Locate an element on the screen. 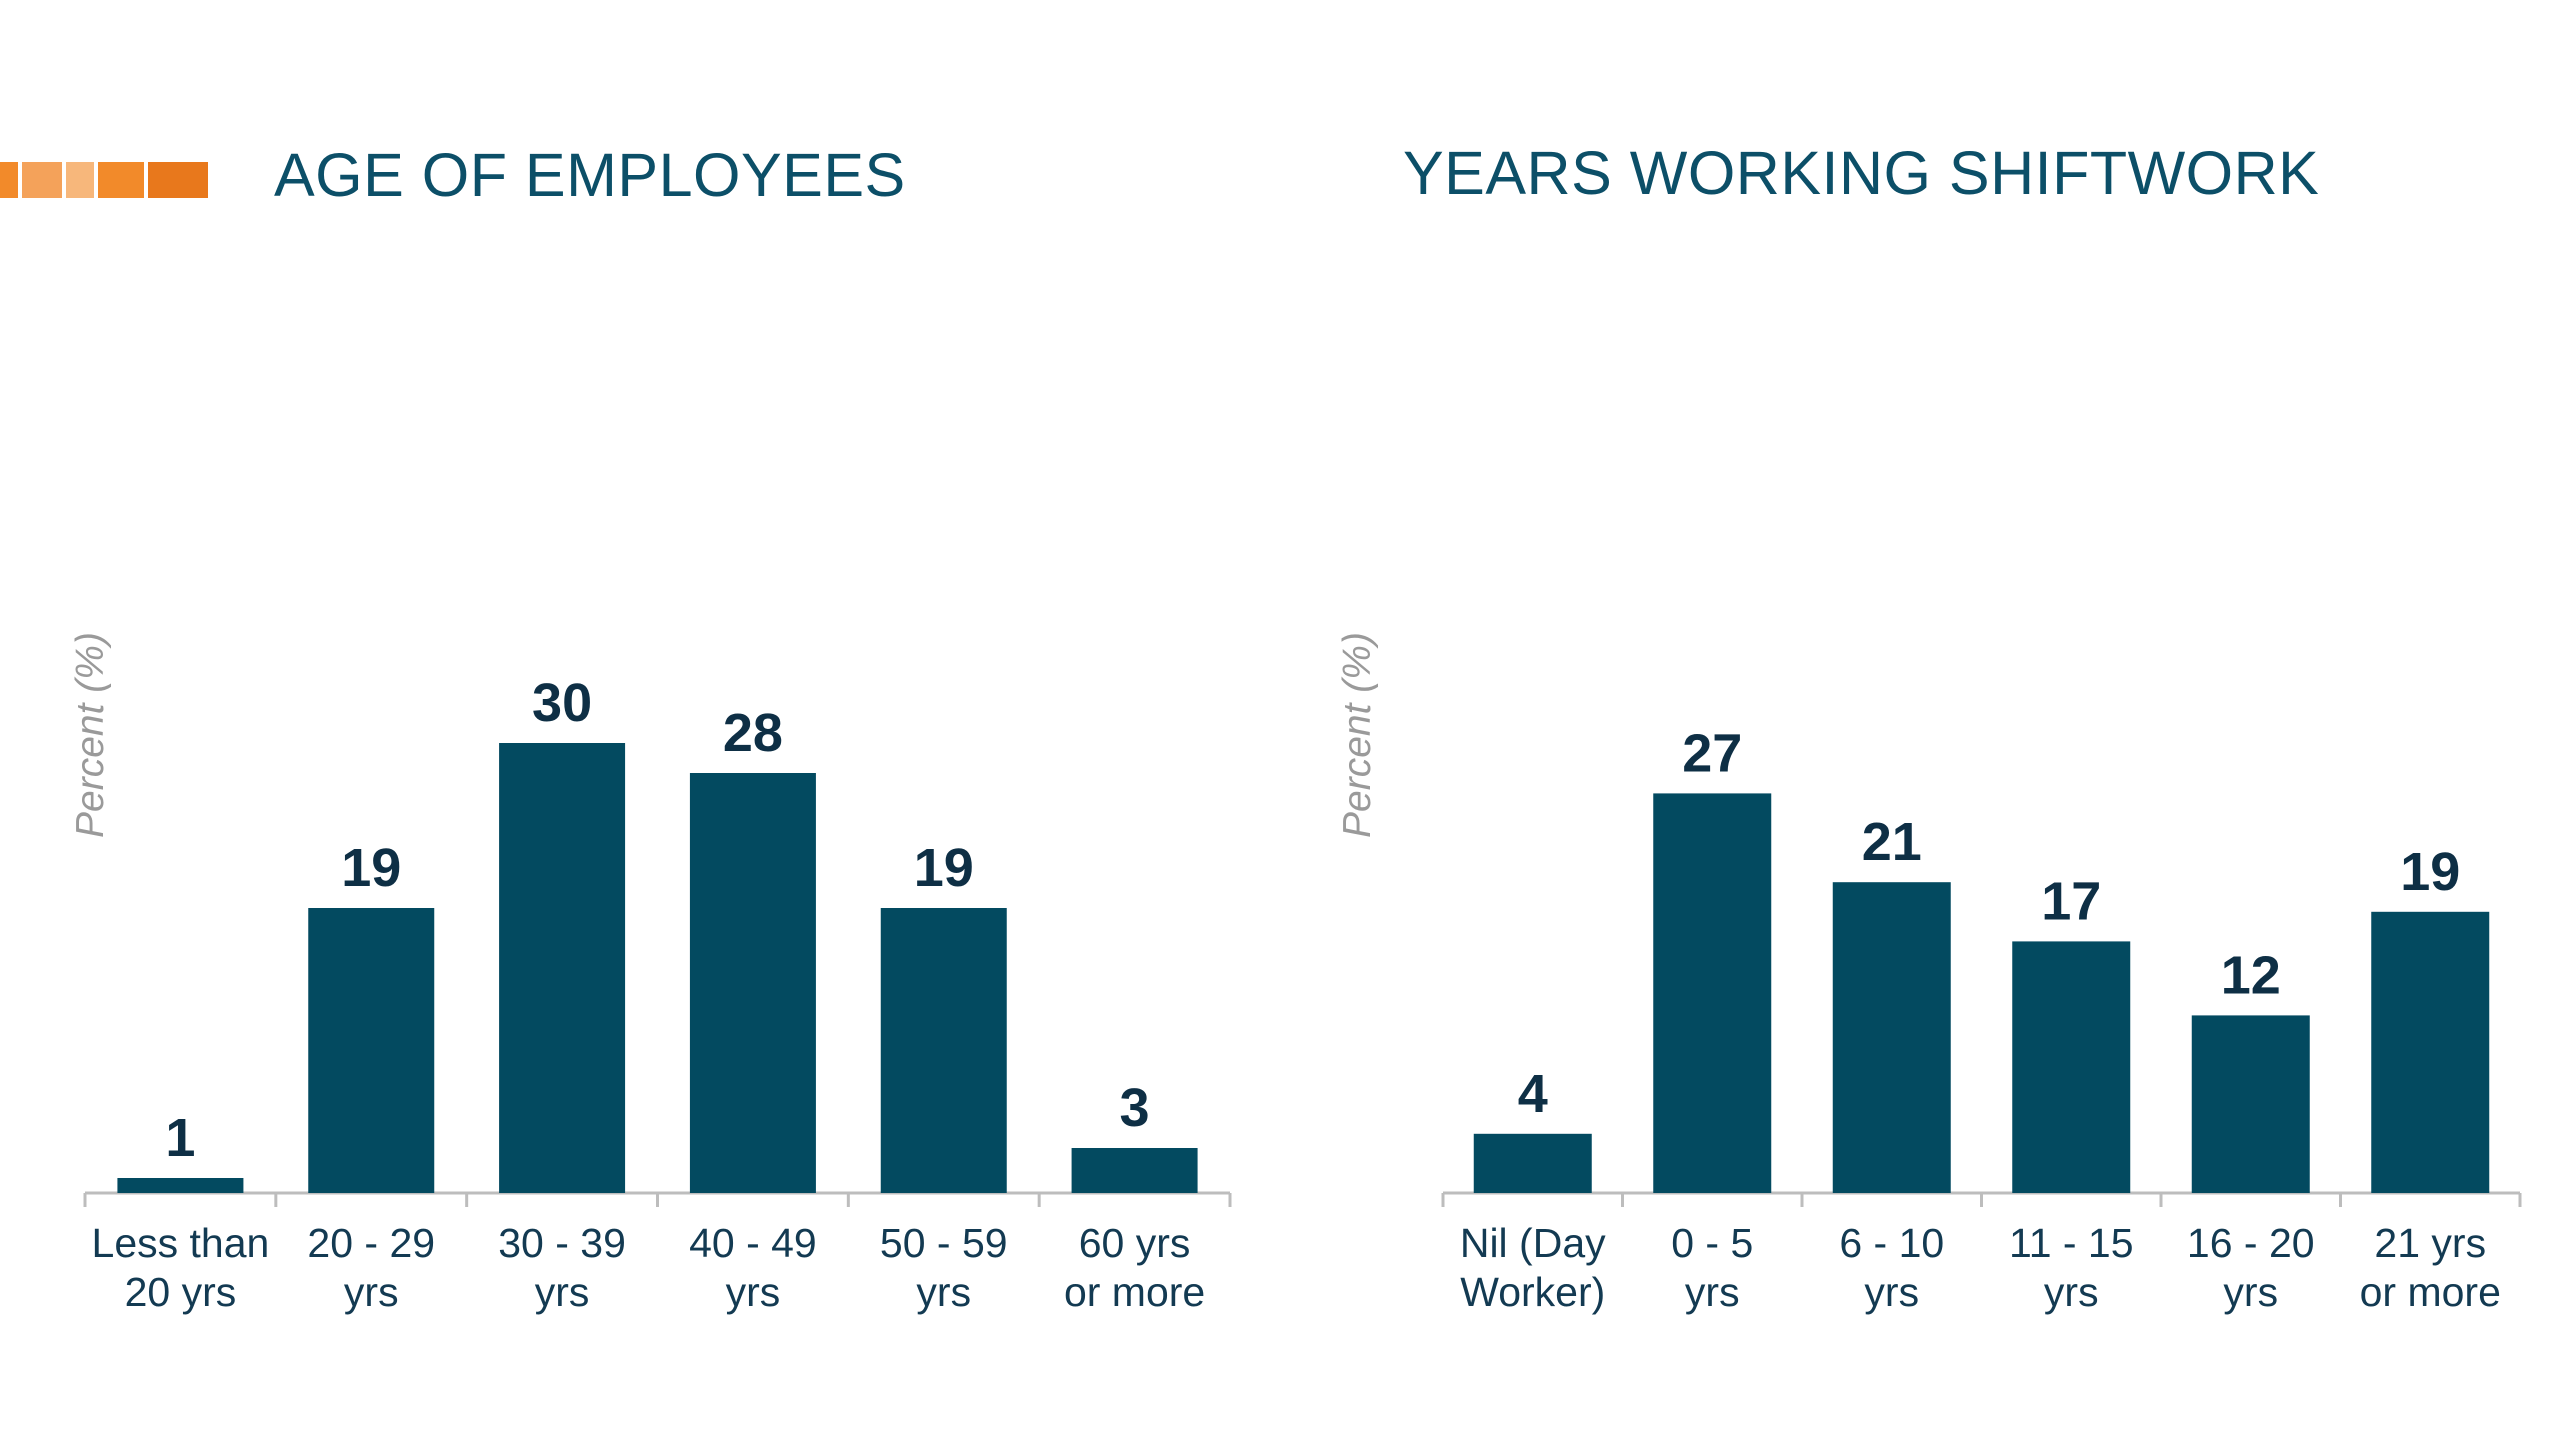 This screenshot has height=1440, width=2560. x-tick-label: 21 yrs is located at coordinates (2430, 1243).